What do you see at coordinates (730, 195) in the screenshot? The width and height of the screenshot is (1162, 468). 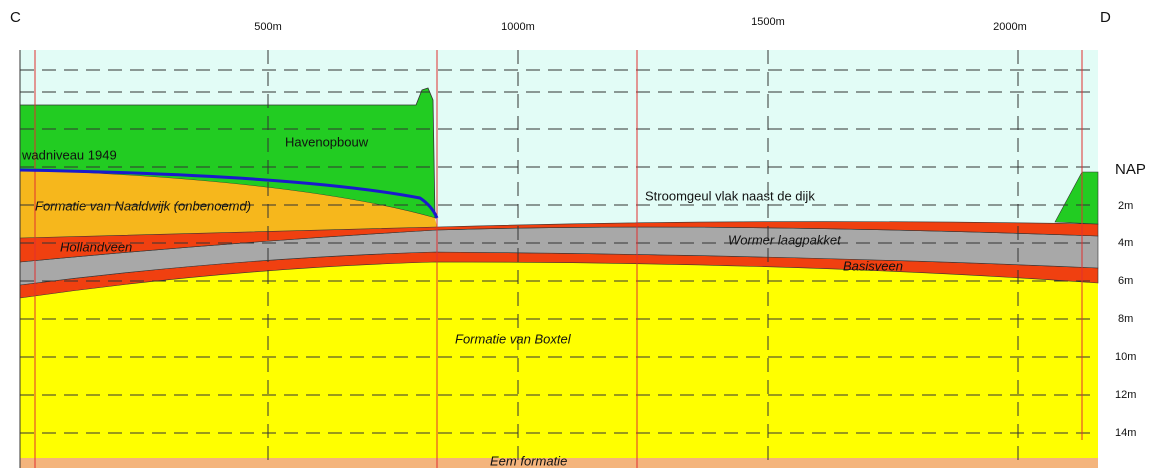 I see `layer-label: Stroomgeul vlak naast de dijk` at bounding box center [730, 195].